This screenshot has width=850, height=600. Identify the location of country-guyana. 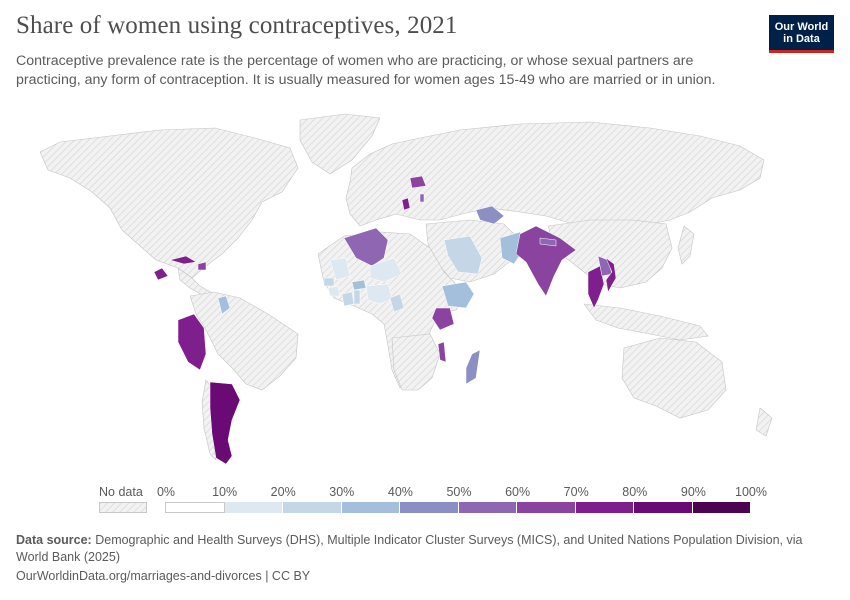
(224, 305).